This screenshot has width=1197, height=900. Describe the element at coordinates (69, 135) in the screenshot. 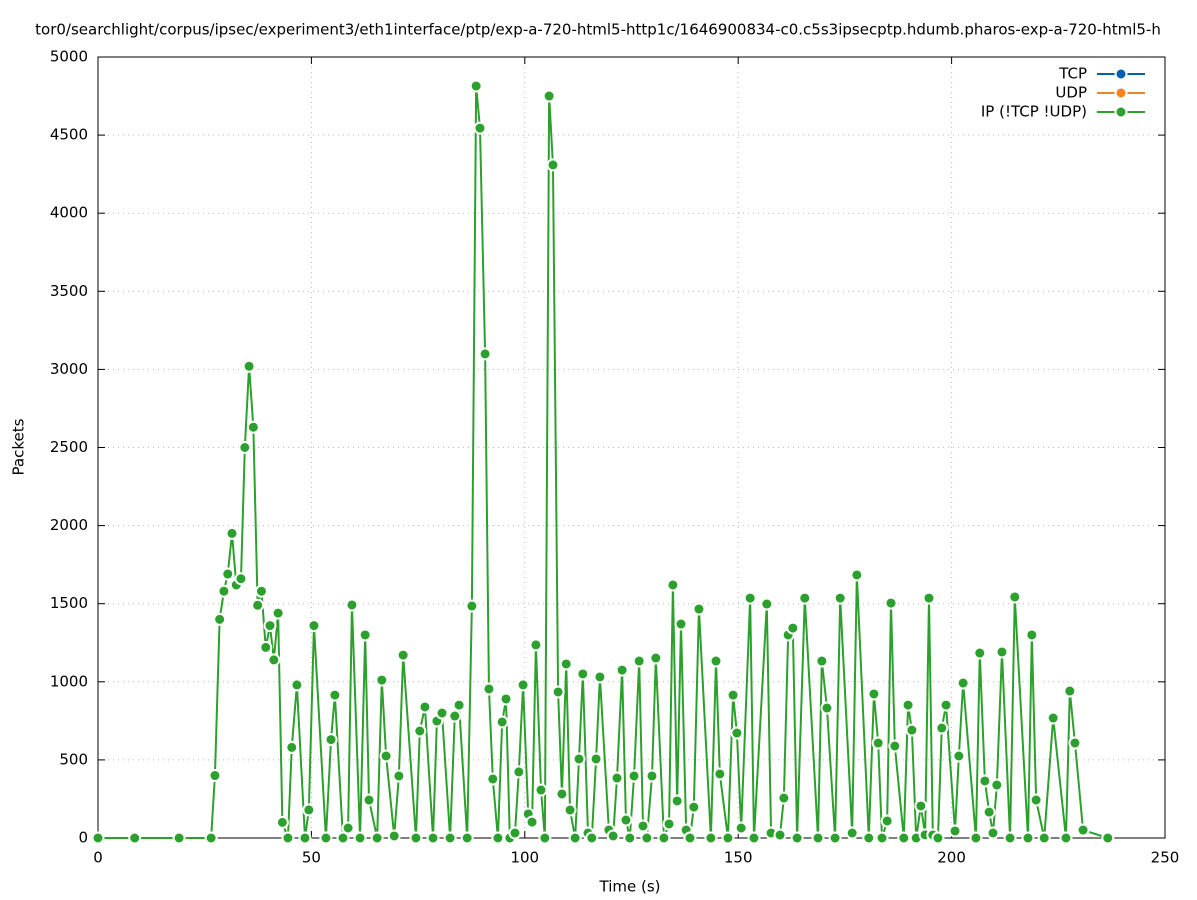

I see `y-tick-label: 4500` at that location.